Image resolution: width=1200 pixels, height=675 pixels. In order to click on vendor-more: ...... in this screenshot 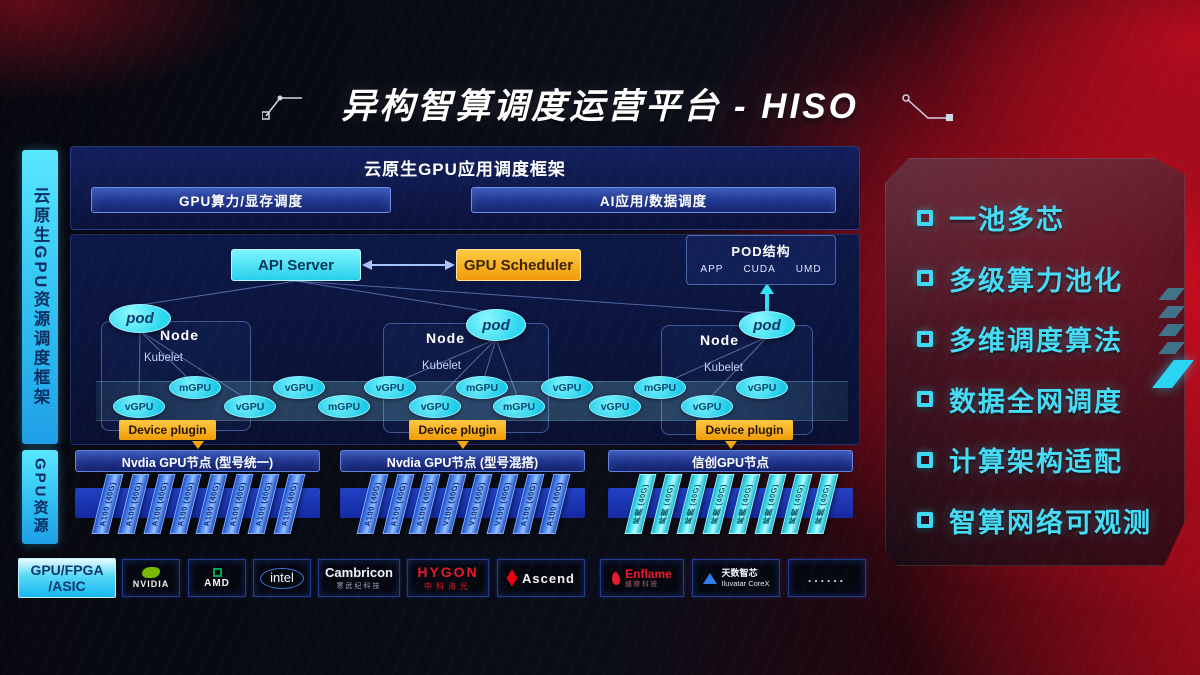, I will do `click(827, 578)`.